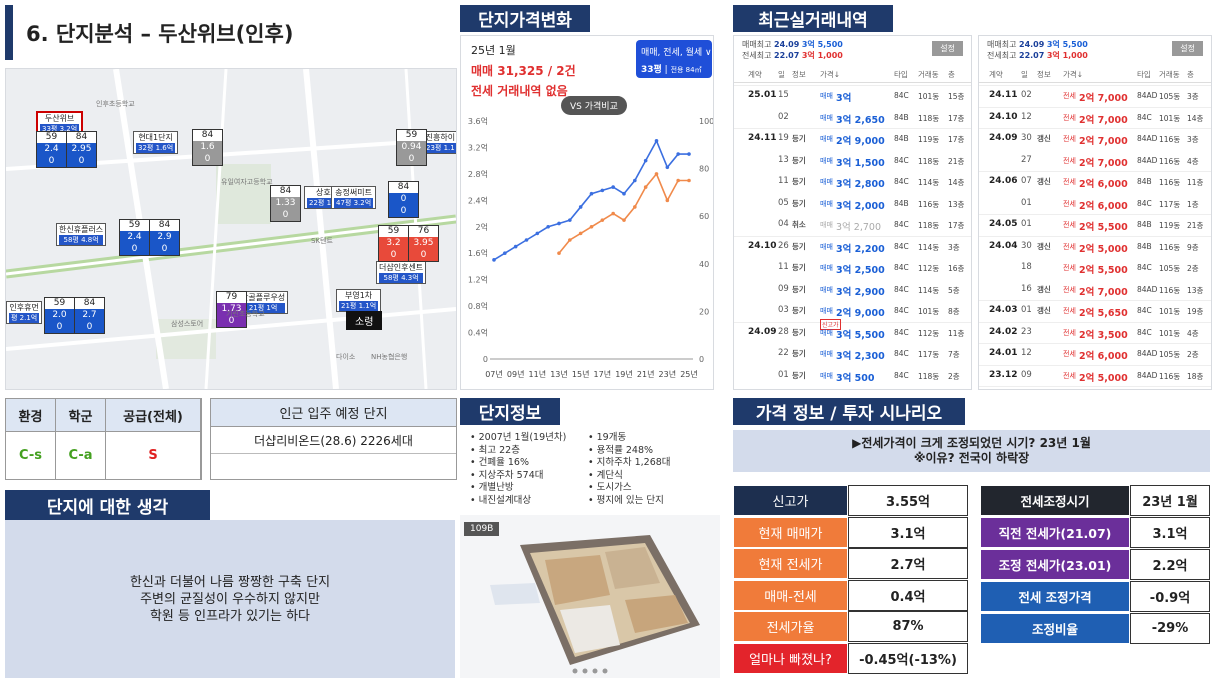 The height and width of the screenshot is (684, 1216). What do you see at coordinates (207, 147) in the screenshot?
I see `box-price: 1.6` at bounding box center [207, 147].